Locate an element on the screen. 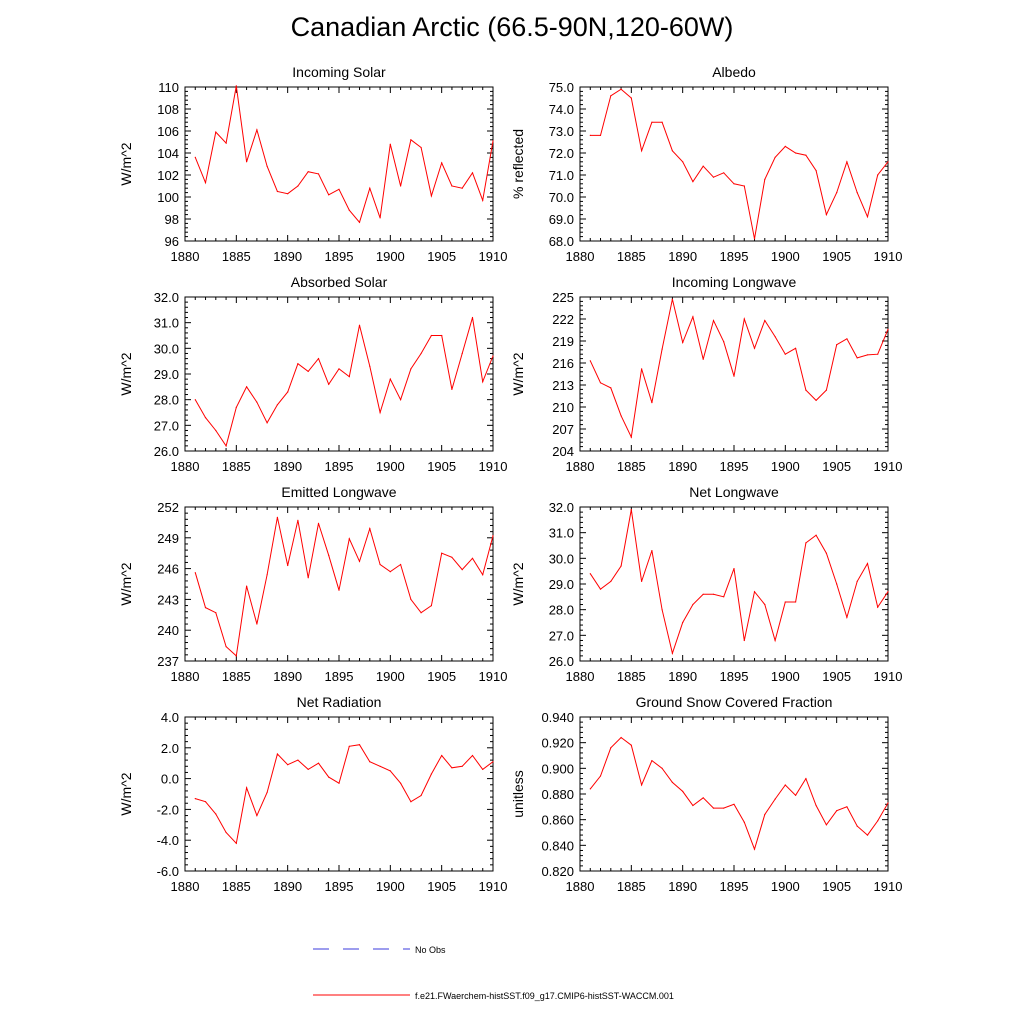 The height and width of the screenshot is (1024, 1024). y-tick-label: 249 is located at coordinates (168, 538).